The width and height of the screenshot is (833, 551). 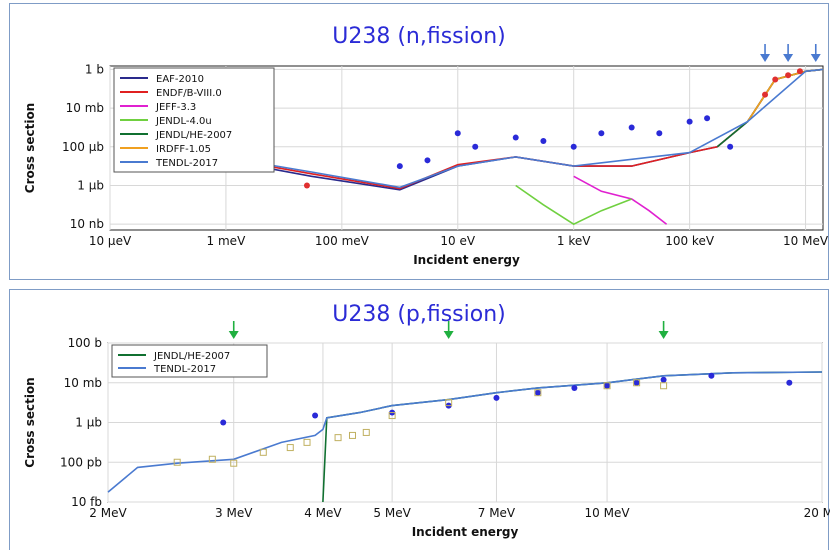 What do you see at coordinates (419, 314) in the screenshot?
I see `chart-title: U238 (p,fission)` at bounding box center [419, 314].